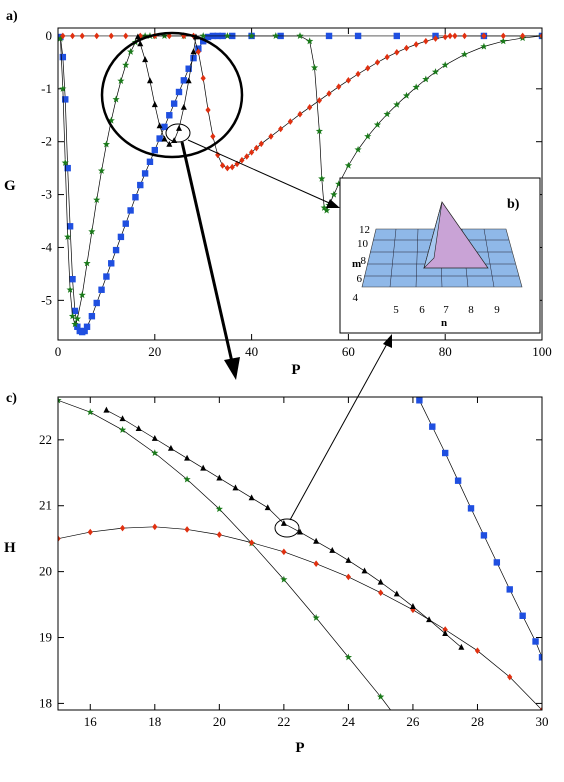 Image resolution: width=564 pixels, height=782 pixels. I want to click on zoom-ellipse, so click(172, 95).